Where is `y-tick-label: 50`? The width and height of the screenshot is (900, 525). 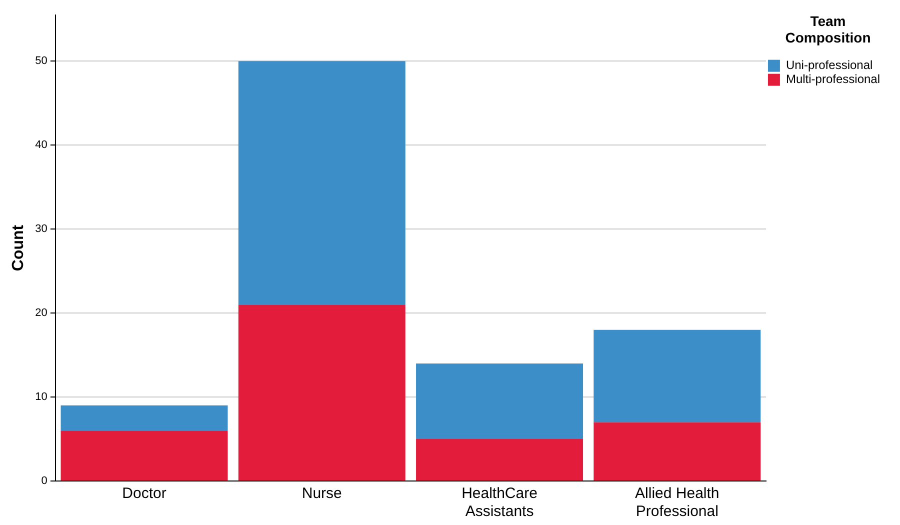
y-tick-label: 50 is located at coordinates (41, 61).